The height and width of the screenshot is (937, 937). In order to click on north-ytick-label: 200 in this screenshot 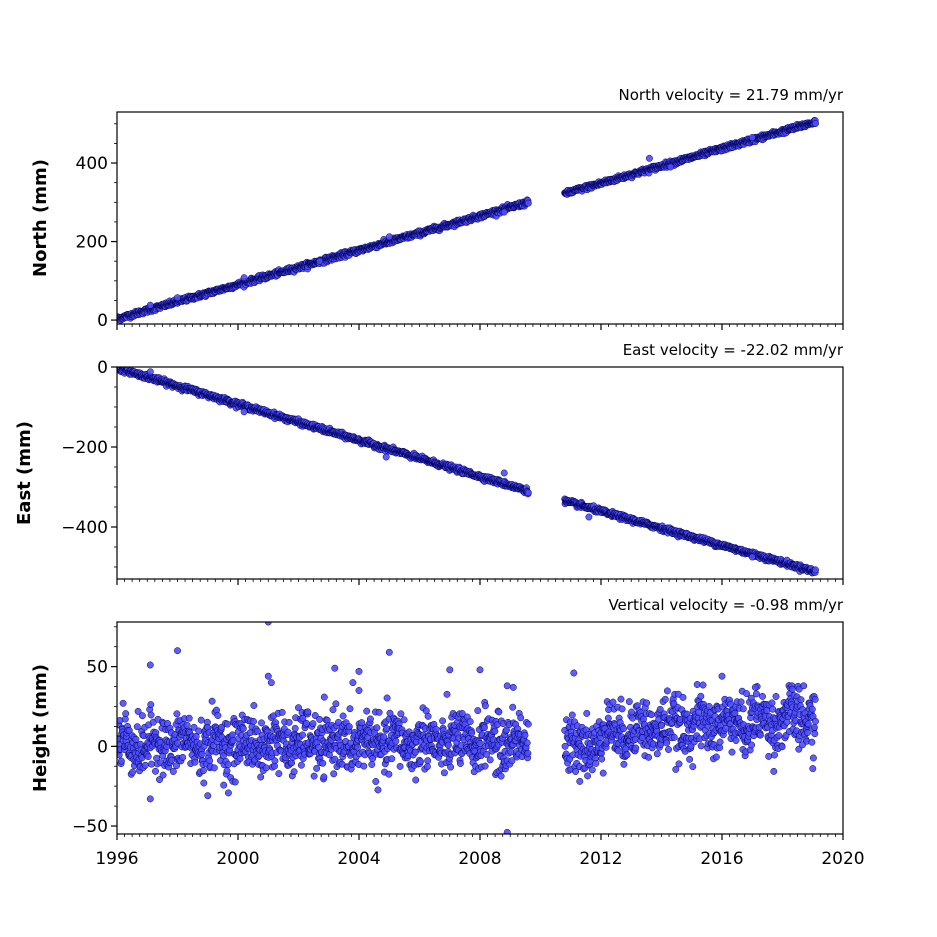, I will do `click(92, 243)`.